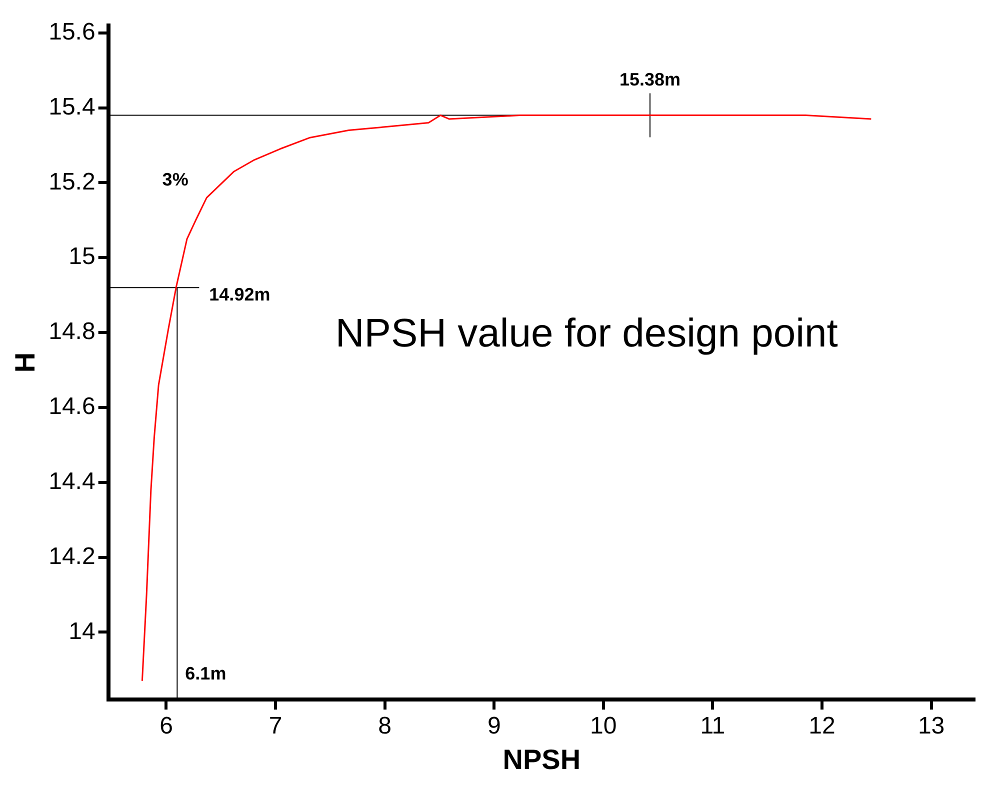 Image resolution: width=987 pixels, height=786 pixels. Describe the element at coordinates (205, 674) in the screenshot. I see `ref-line-label: 6.1m` at that location.